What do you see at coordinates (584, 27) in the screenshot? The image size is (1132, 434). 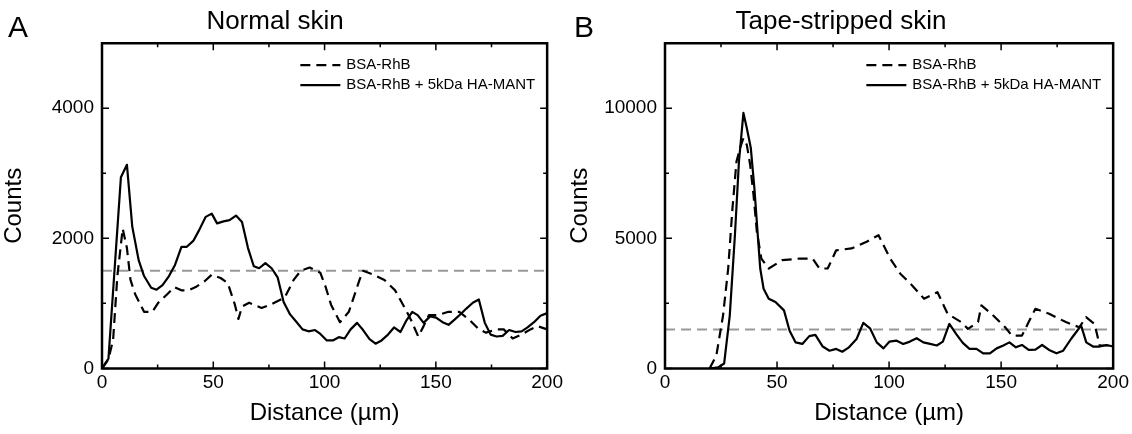 I see `text: B` at bounding box center [584, 27].